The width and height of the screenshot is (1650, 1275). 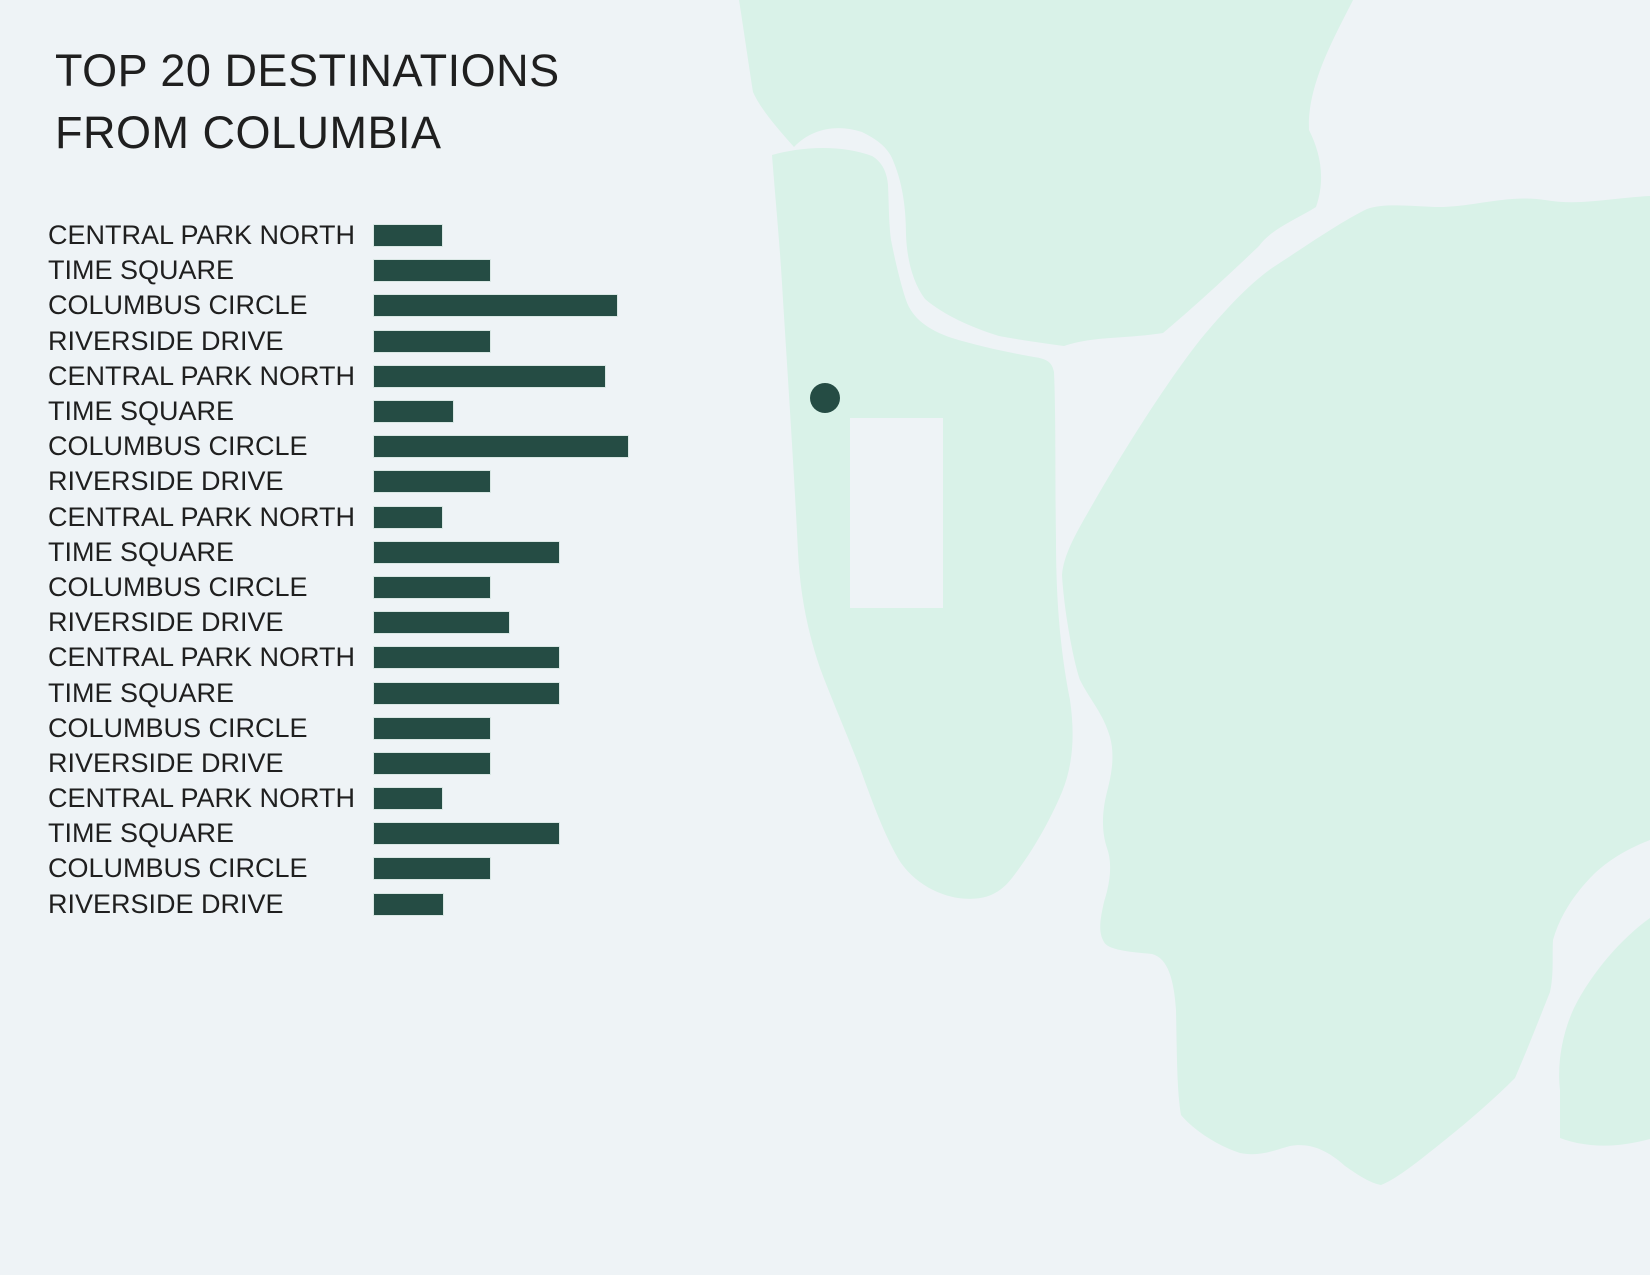 What do you see at coordinates (307, 102) in the screenshot?
I see `page-title: TOP 20 DESTINATIONS FROM COLUMBIA` at bounding box center [307, 102].